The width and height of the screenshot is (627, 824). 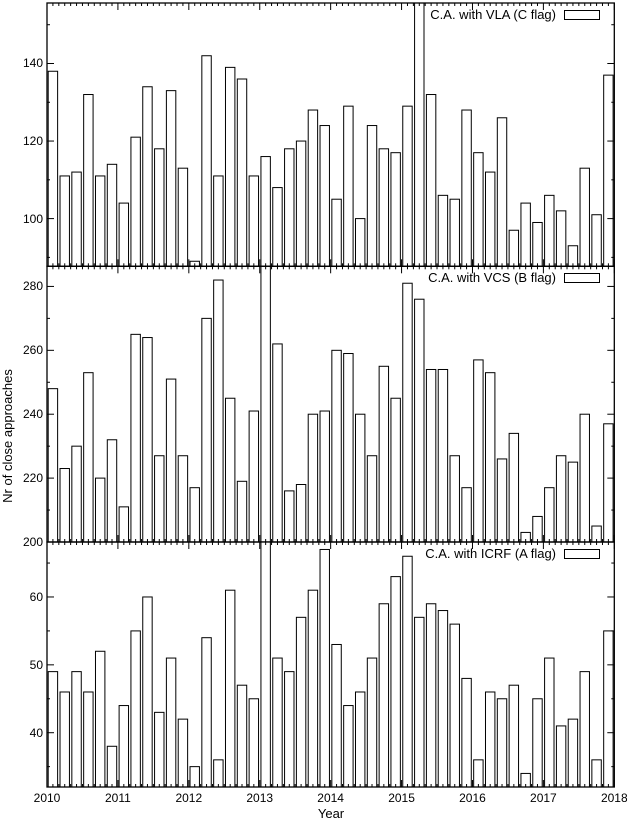 What do you see at coordinates (260, 798) in the screenshot?
I see `x-tick-label: 2013` at bounding box center [260, 798].